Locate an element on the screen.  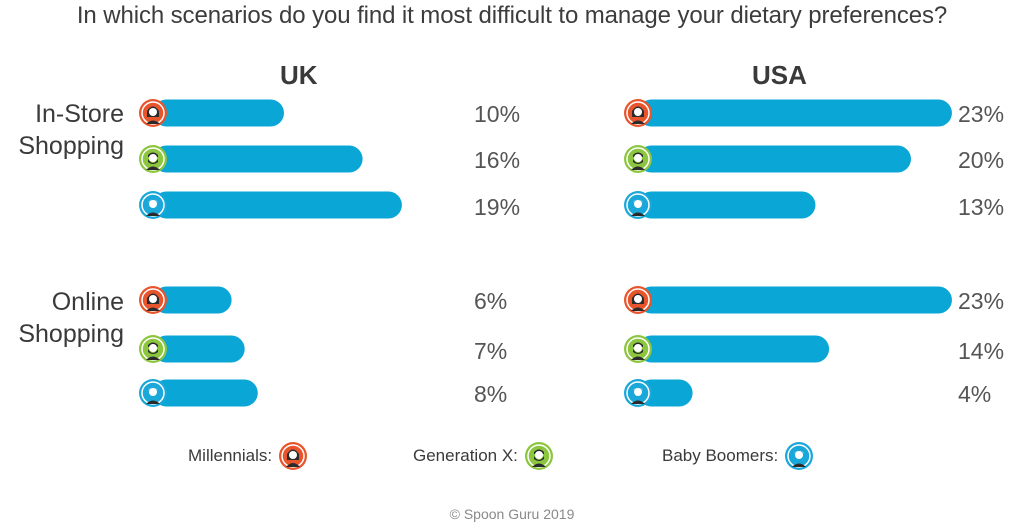
legend-baby-boomers: Baby Boomers: is located at coordinates (738, 456).